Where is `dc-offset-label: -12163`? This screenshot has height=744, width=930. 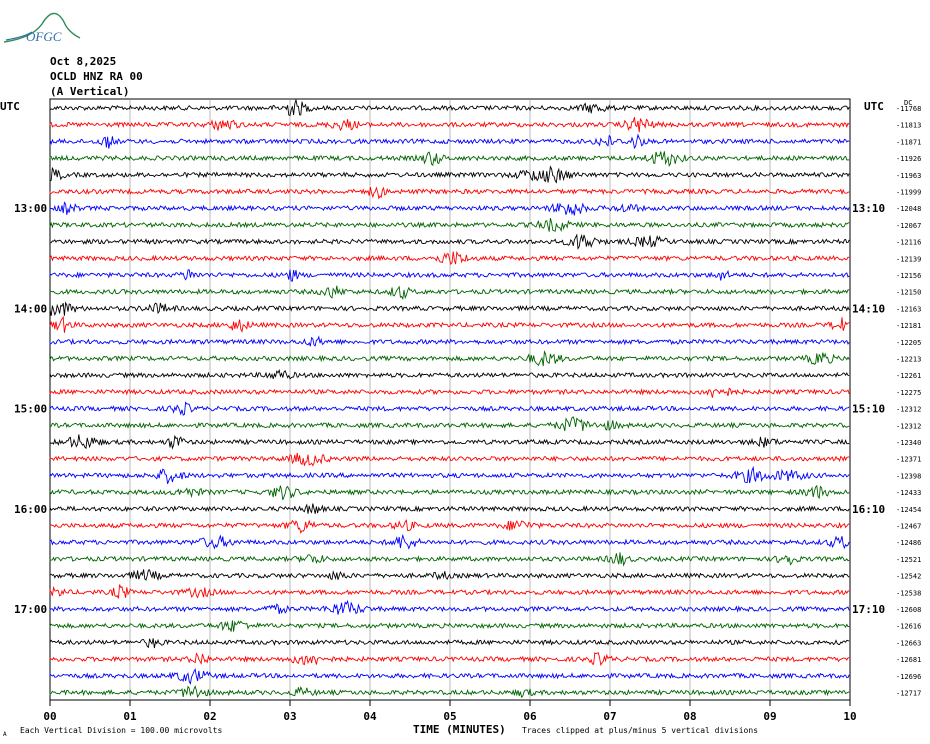
dc-offset-label: -12163 is located at coordinates (908, 309).